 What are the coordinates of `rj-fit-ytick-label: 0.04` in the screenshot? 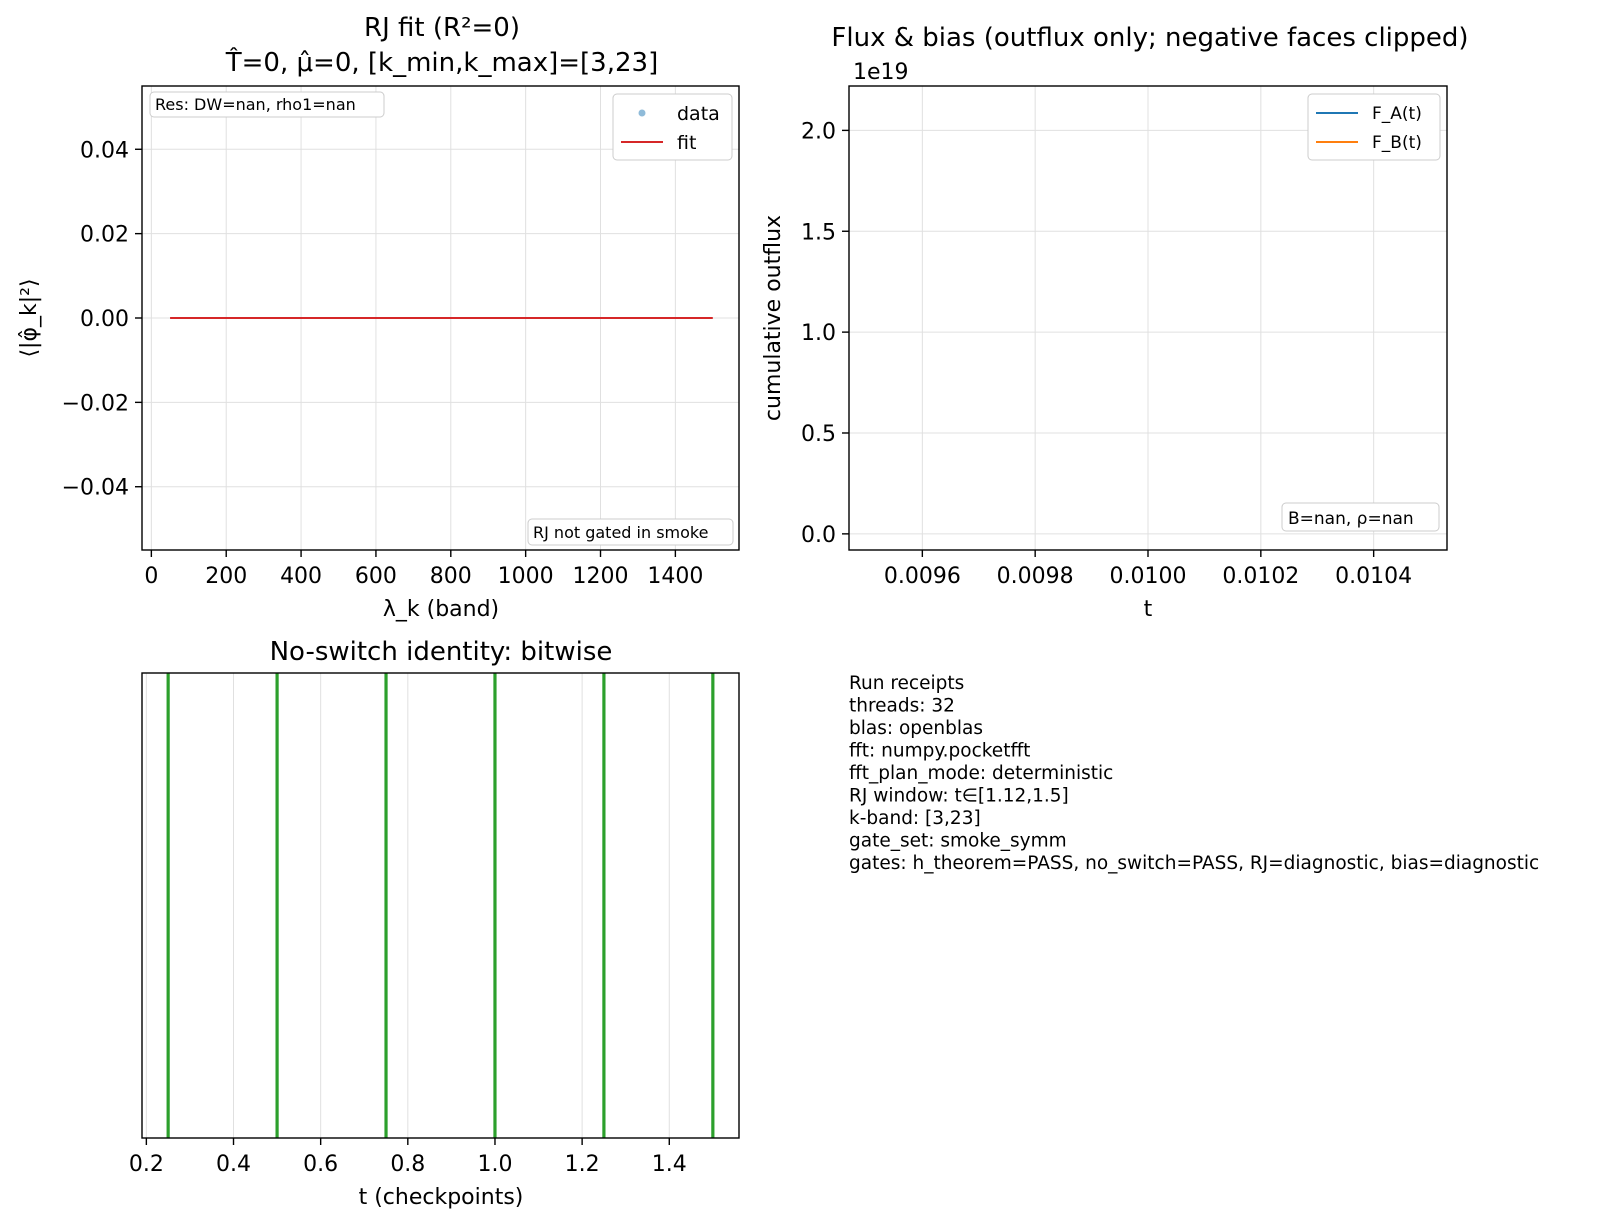 It's located at (104, 150).